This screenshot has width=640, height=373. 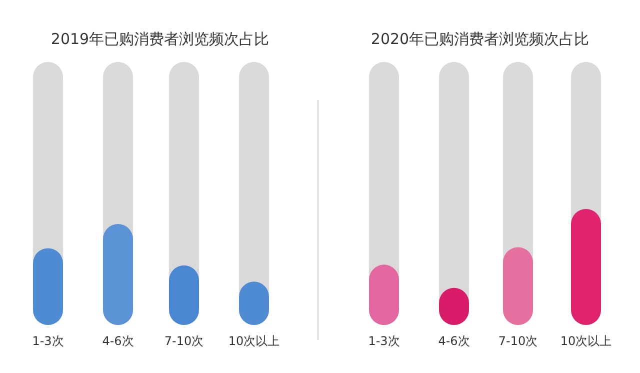 What do you see at coordinates (480, 39) in the screenshot?
I see `chart-title: 2020年已购消费者浏览频次占比` at bounding box center [480, 39].